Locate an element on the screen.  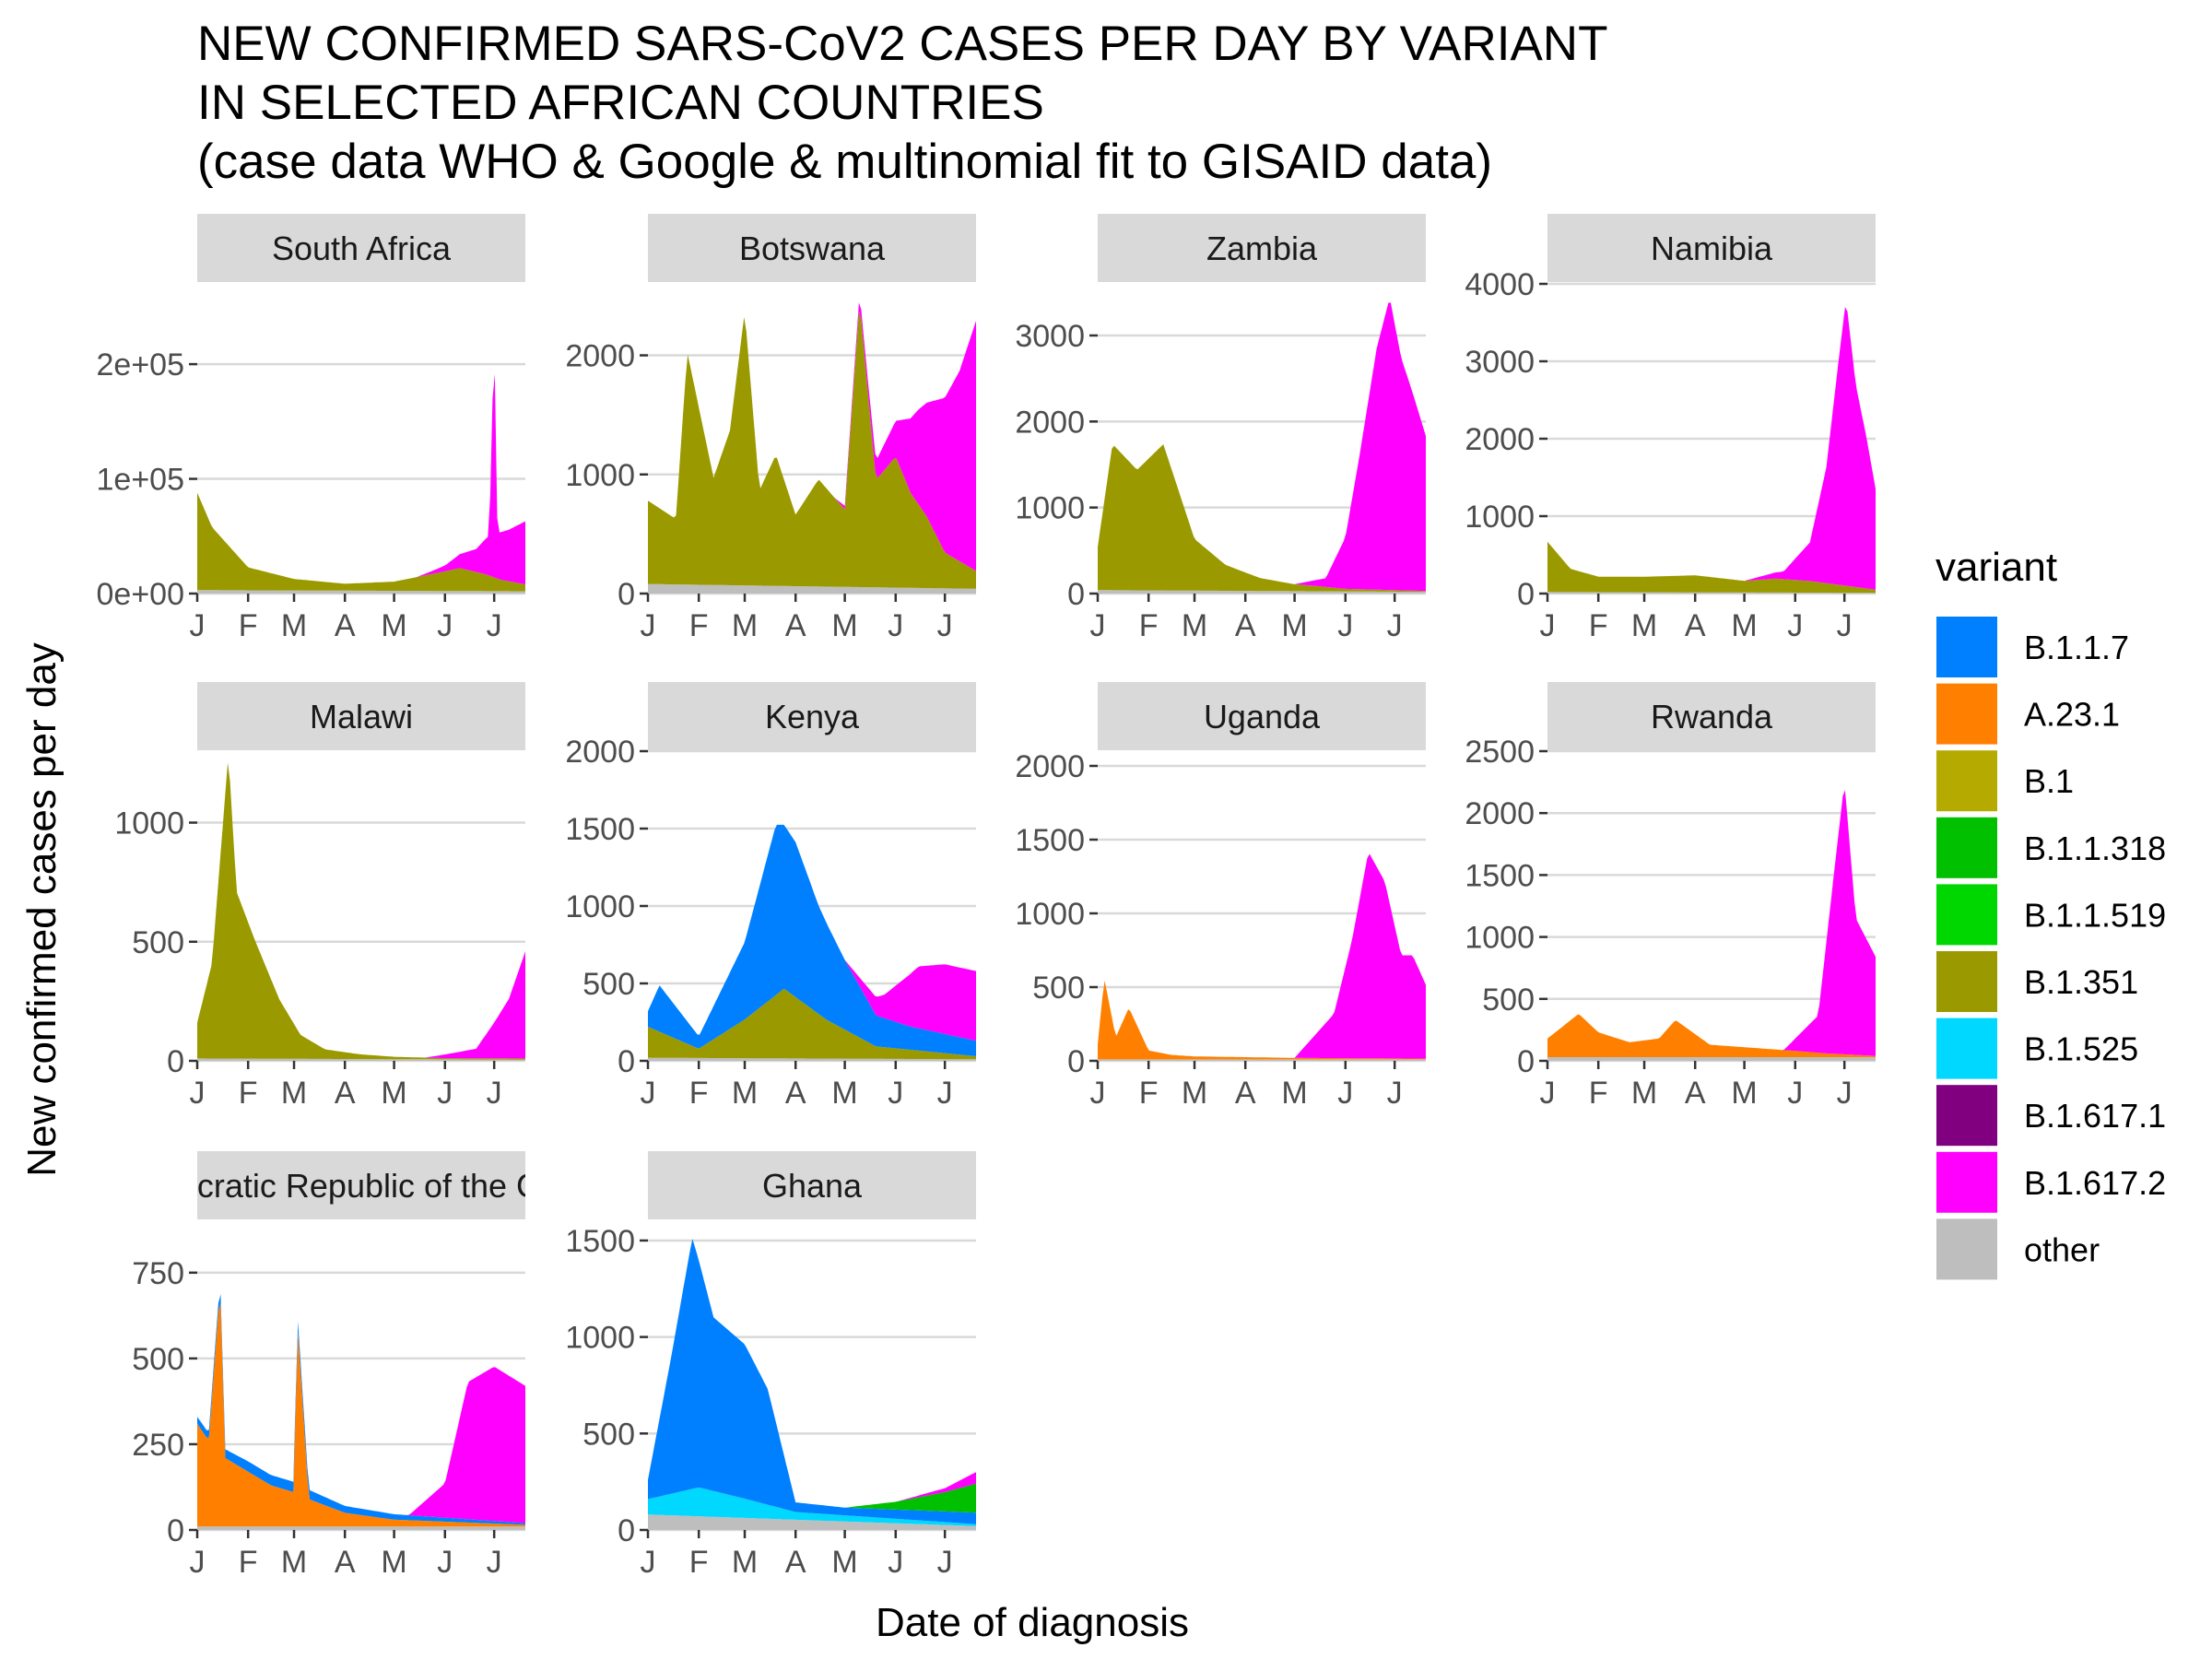
areas-kenya is located at coordinates (812, 942).